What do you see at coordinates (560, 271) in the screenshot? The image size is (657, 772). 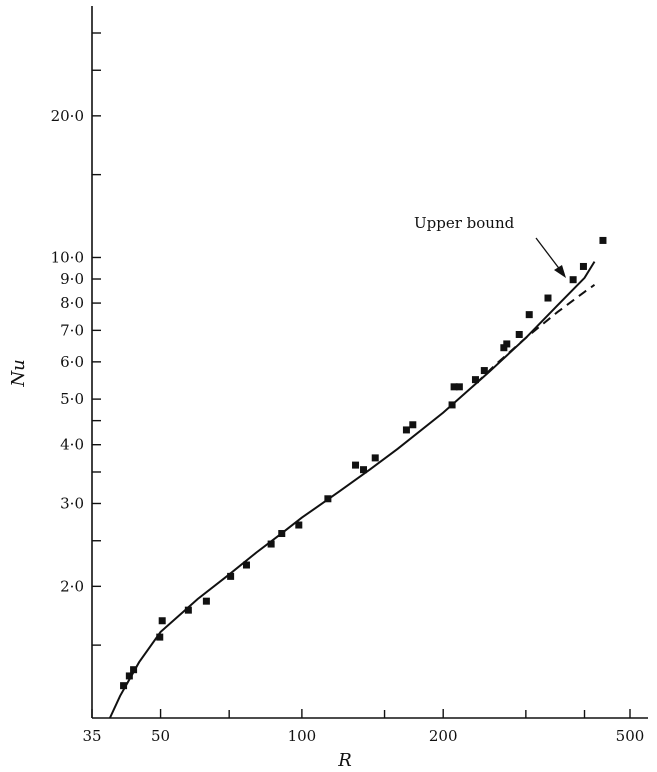 I see `annotation-arrow-head` at bounding box center [560, 271].